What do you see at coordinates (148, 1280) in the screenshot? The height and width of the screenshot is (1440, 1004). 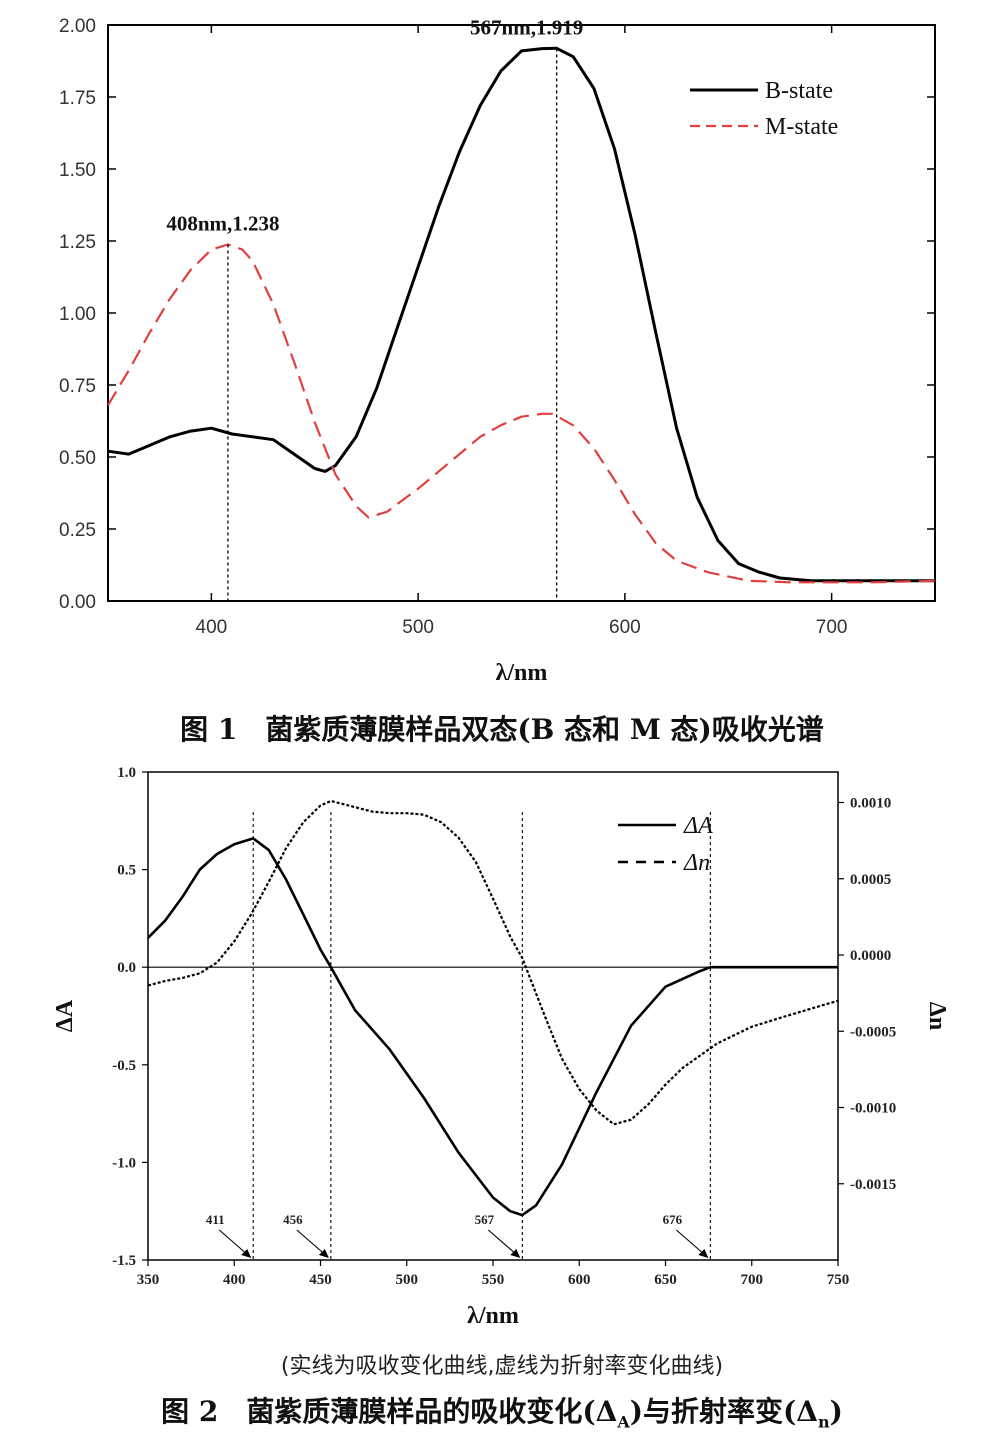 I see `fig2-x-tick-label: 350` at bounding box center [148, 1280].